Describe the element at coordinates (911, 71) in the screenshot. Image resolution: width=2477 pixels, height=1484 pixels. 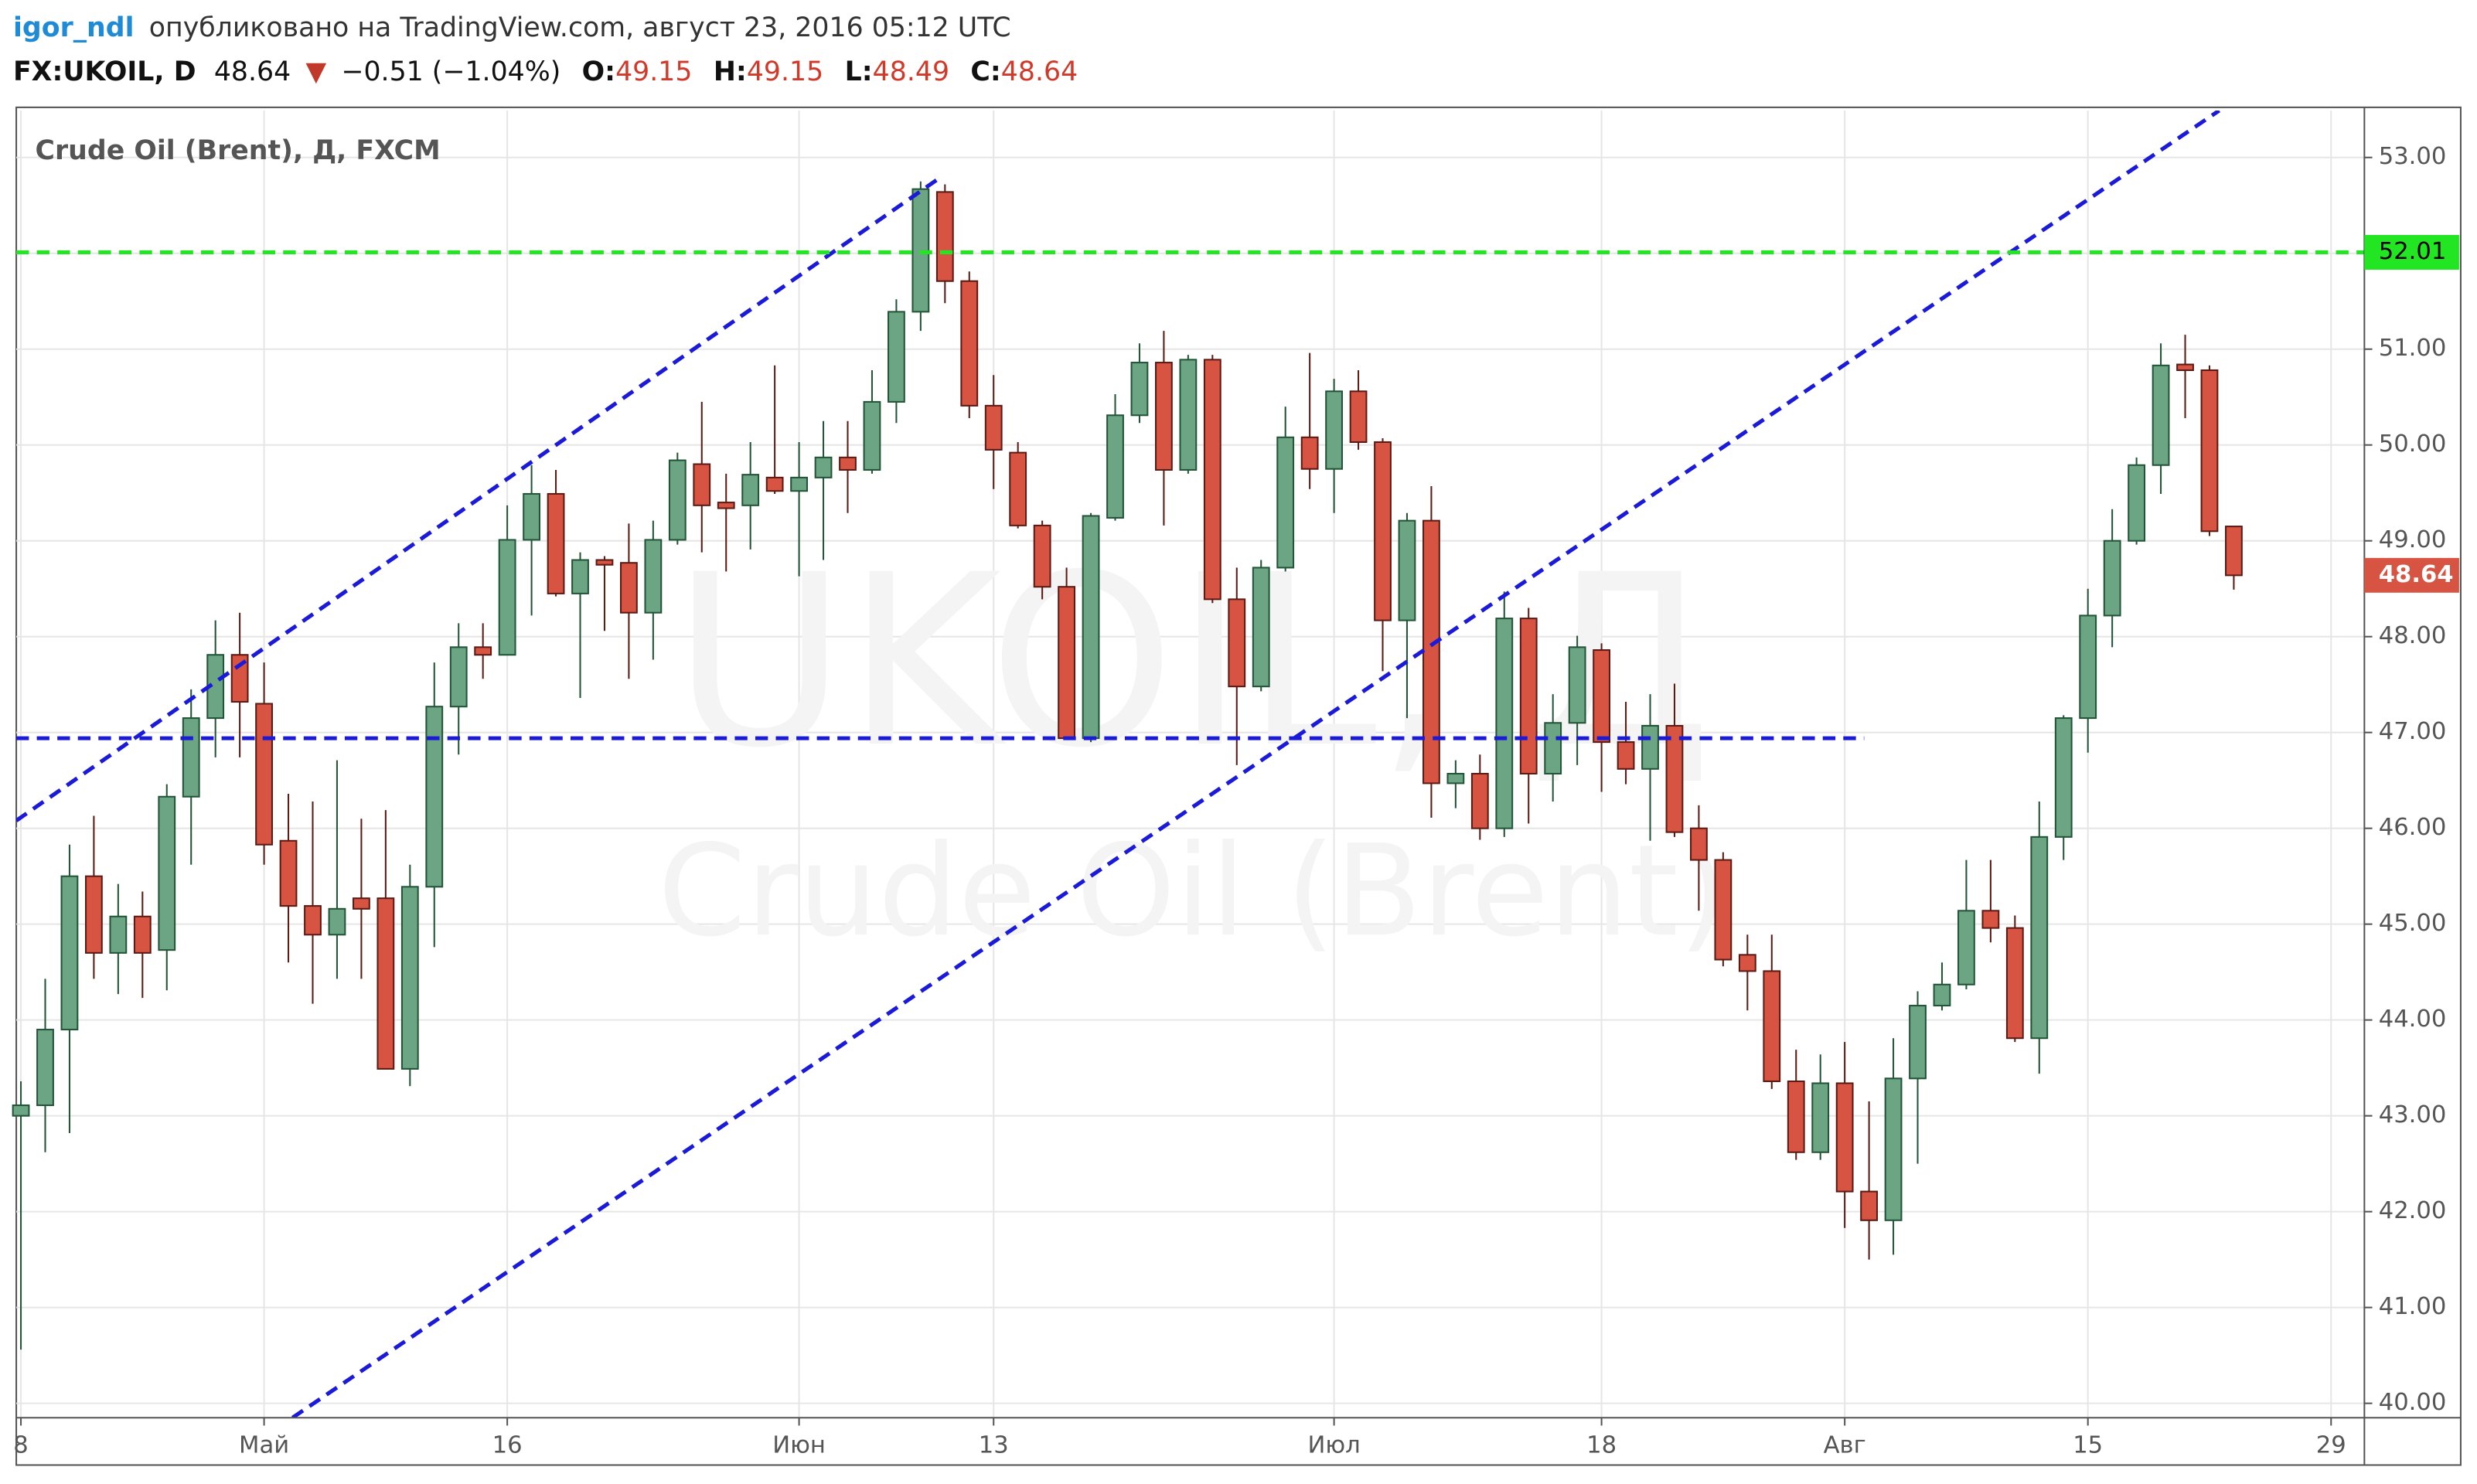
I see `l-value: 48.49` at that location.